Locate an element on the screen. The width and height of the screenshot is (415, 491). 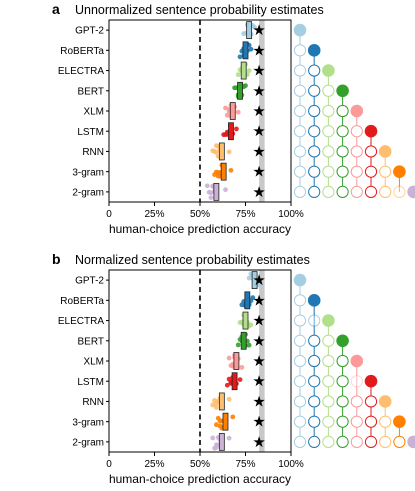
x-tick-label: 75% is located at coordinates (245, 464).